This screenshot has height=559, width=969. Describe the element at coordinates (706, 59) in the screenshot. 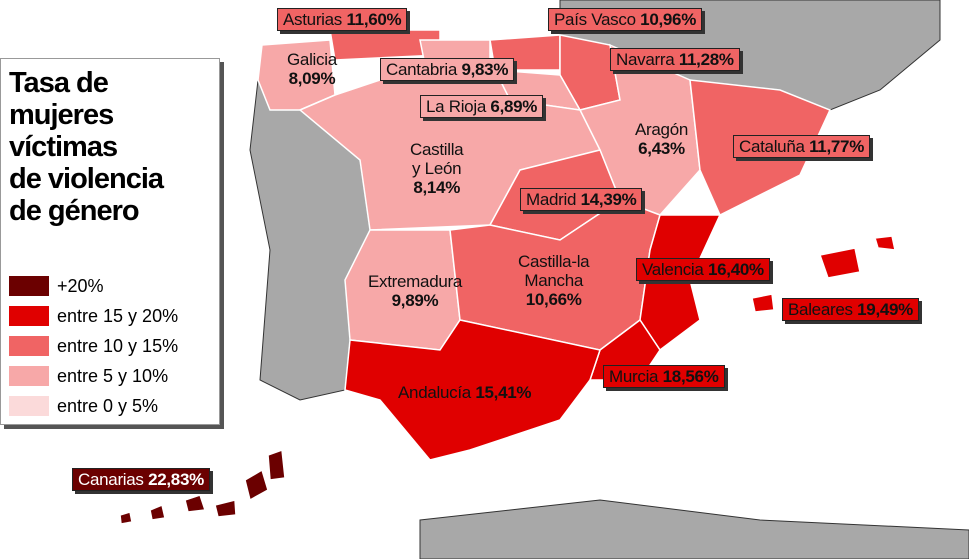

I see `region-value: 11,28%` at that location.